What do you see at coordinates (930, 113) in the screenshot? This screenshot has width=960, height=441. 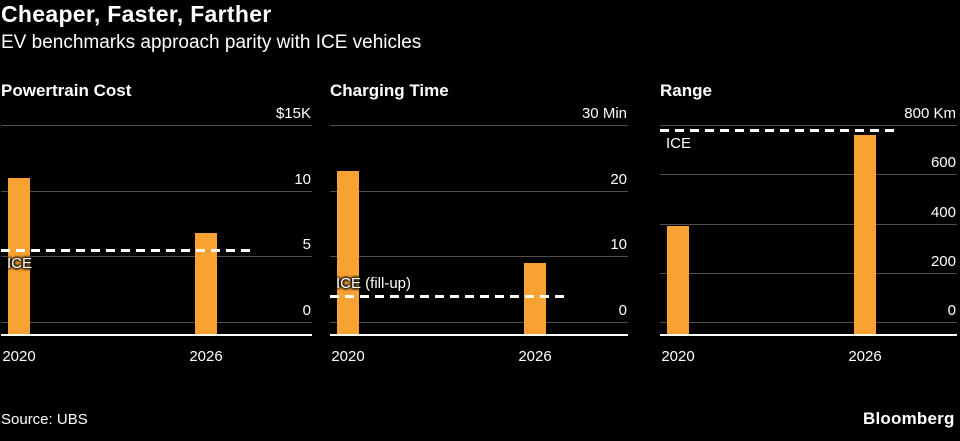 I see `y-tick-label: 800 Km` at bounding box center [930, 113].